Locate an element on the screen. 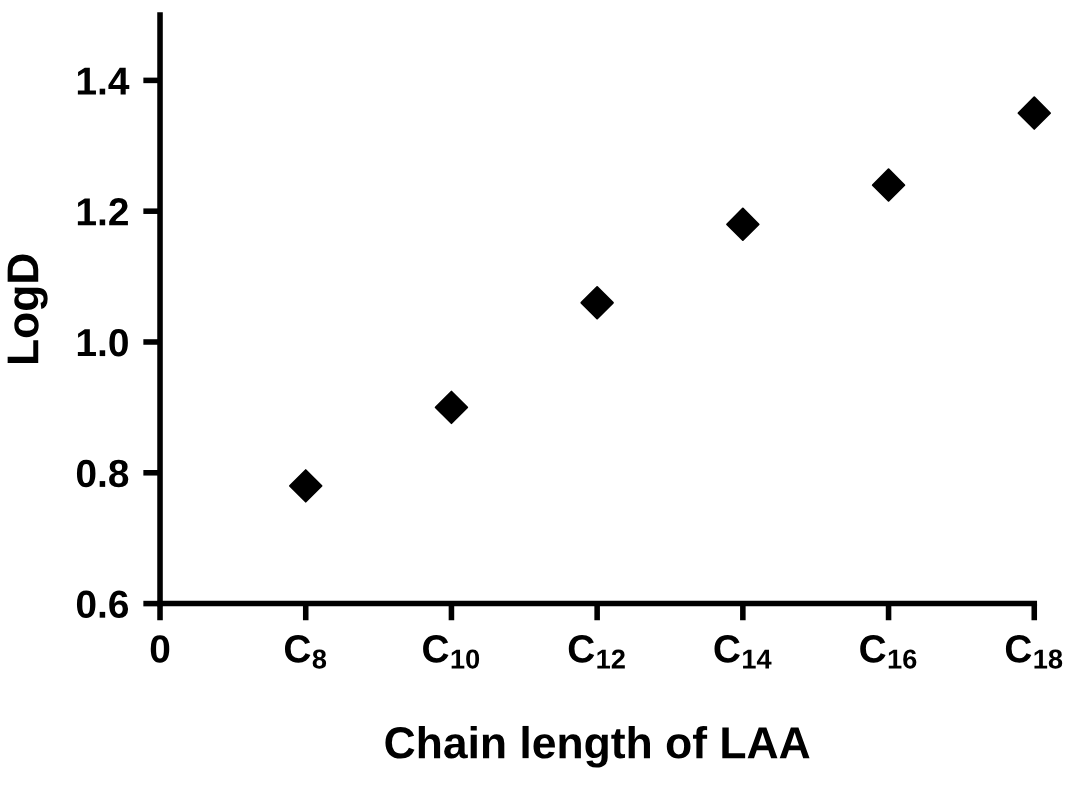 The width and height of the screenshot is (1074, 789). y-tick-label: 1.4 is located at coordinates (103, 81).